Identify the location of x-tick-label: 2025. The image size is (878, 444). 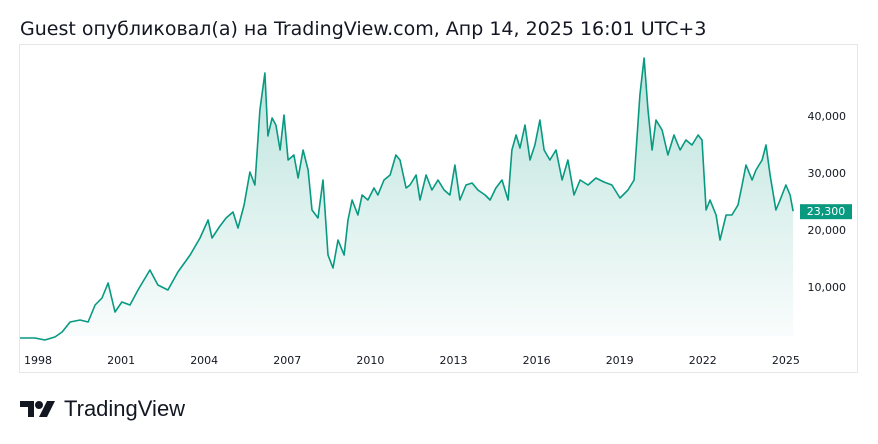
(786, 360).